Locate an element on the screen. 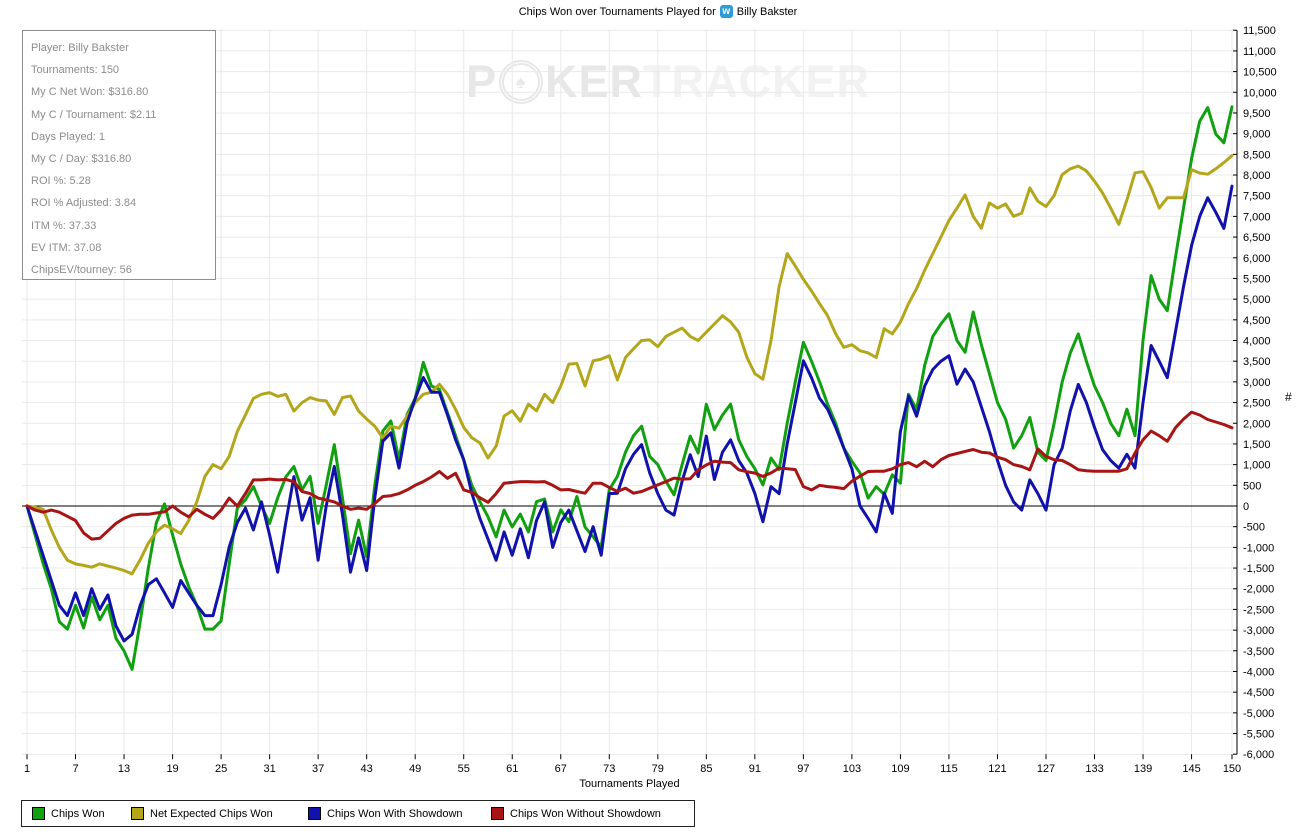 The height and width of the screenshot is (839, 1316). svg-text: 8,000 is located at coordinates (1257, 176).